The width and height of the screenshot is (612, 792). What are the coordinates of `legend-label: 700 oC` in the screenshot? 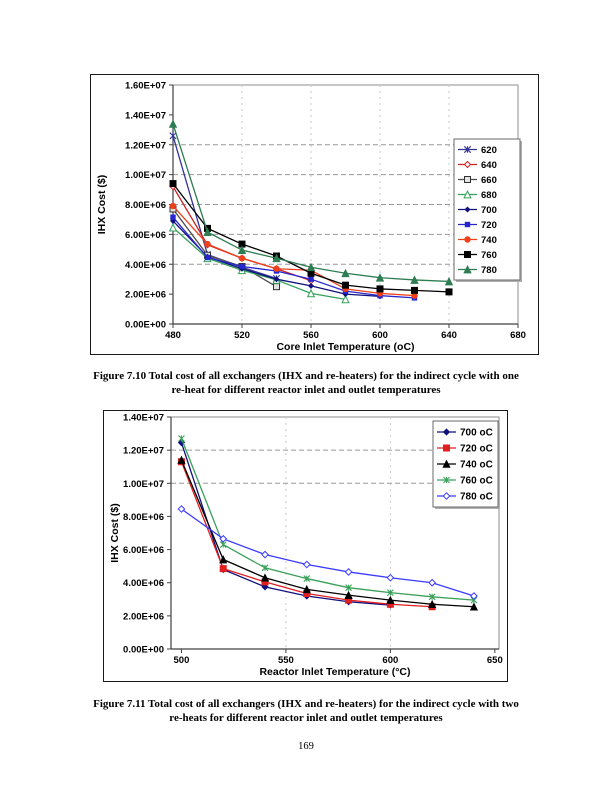 It's located at (476, 433).